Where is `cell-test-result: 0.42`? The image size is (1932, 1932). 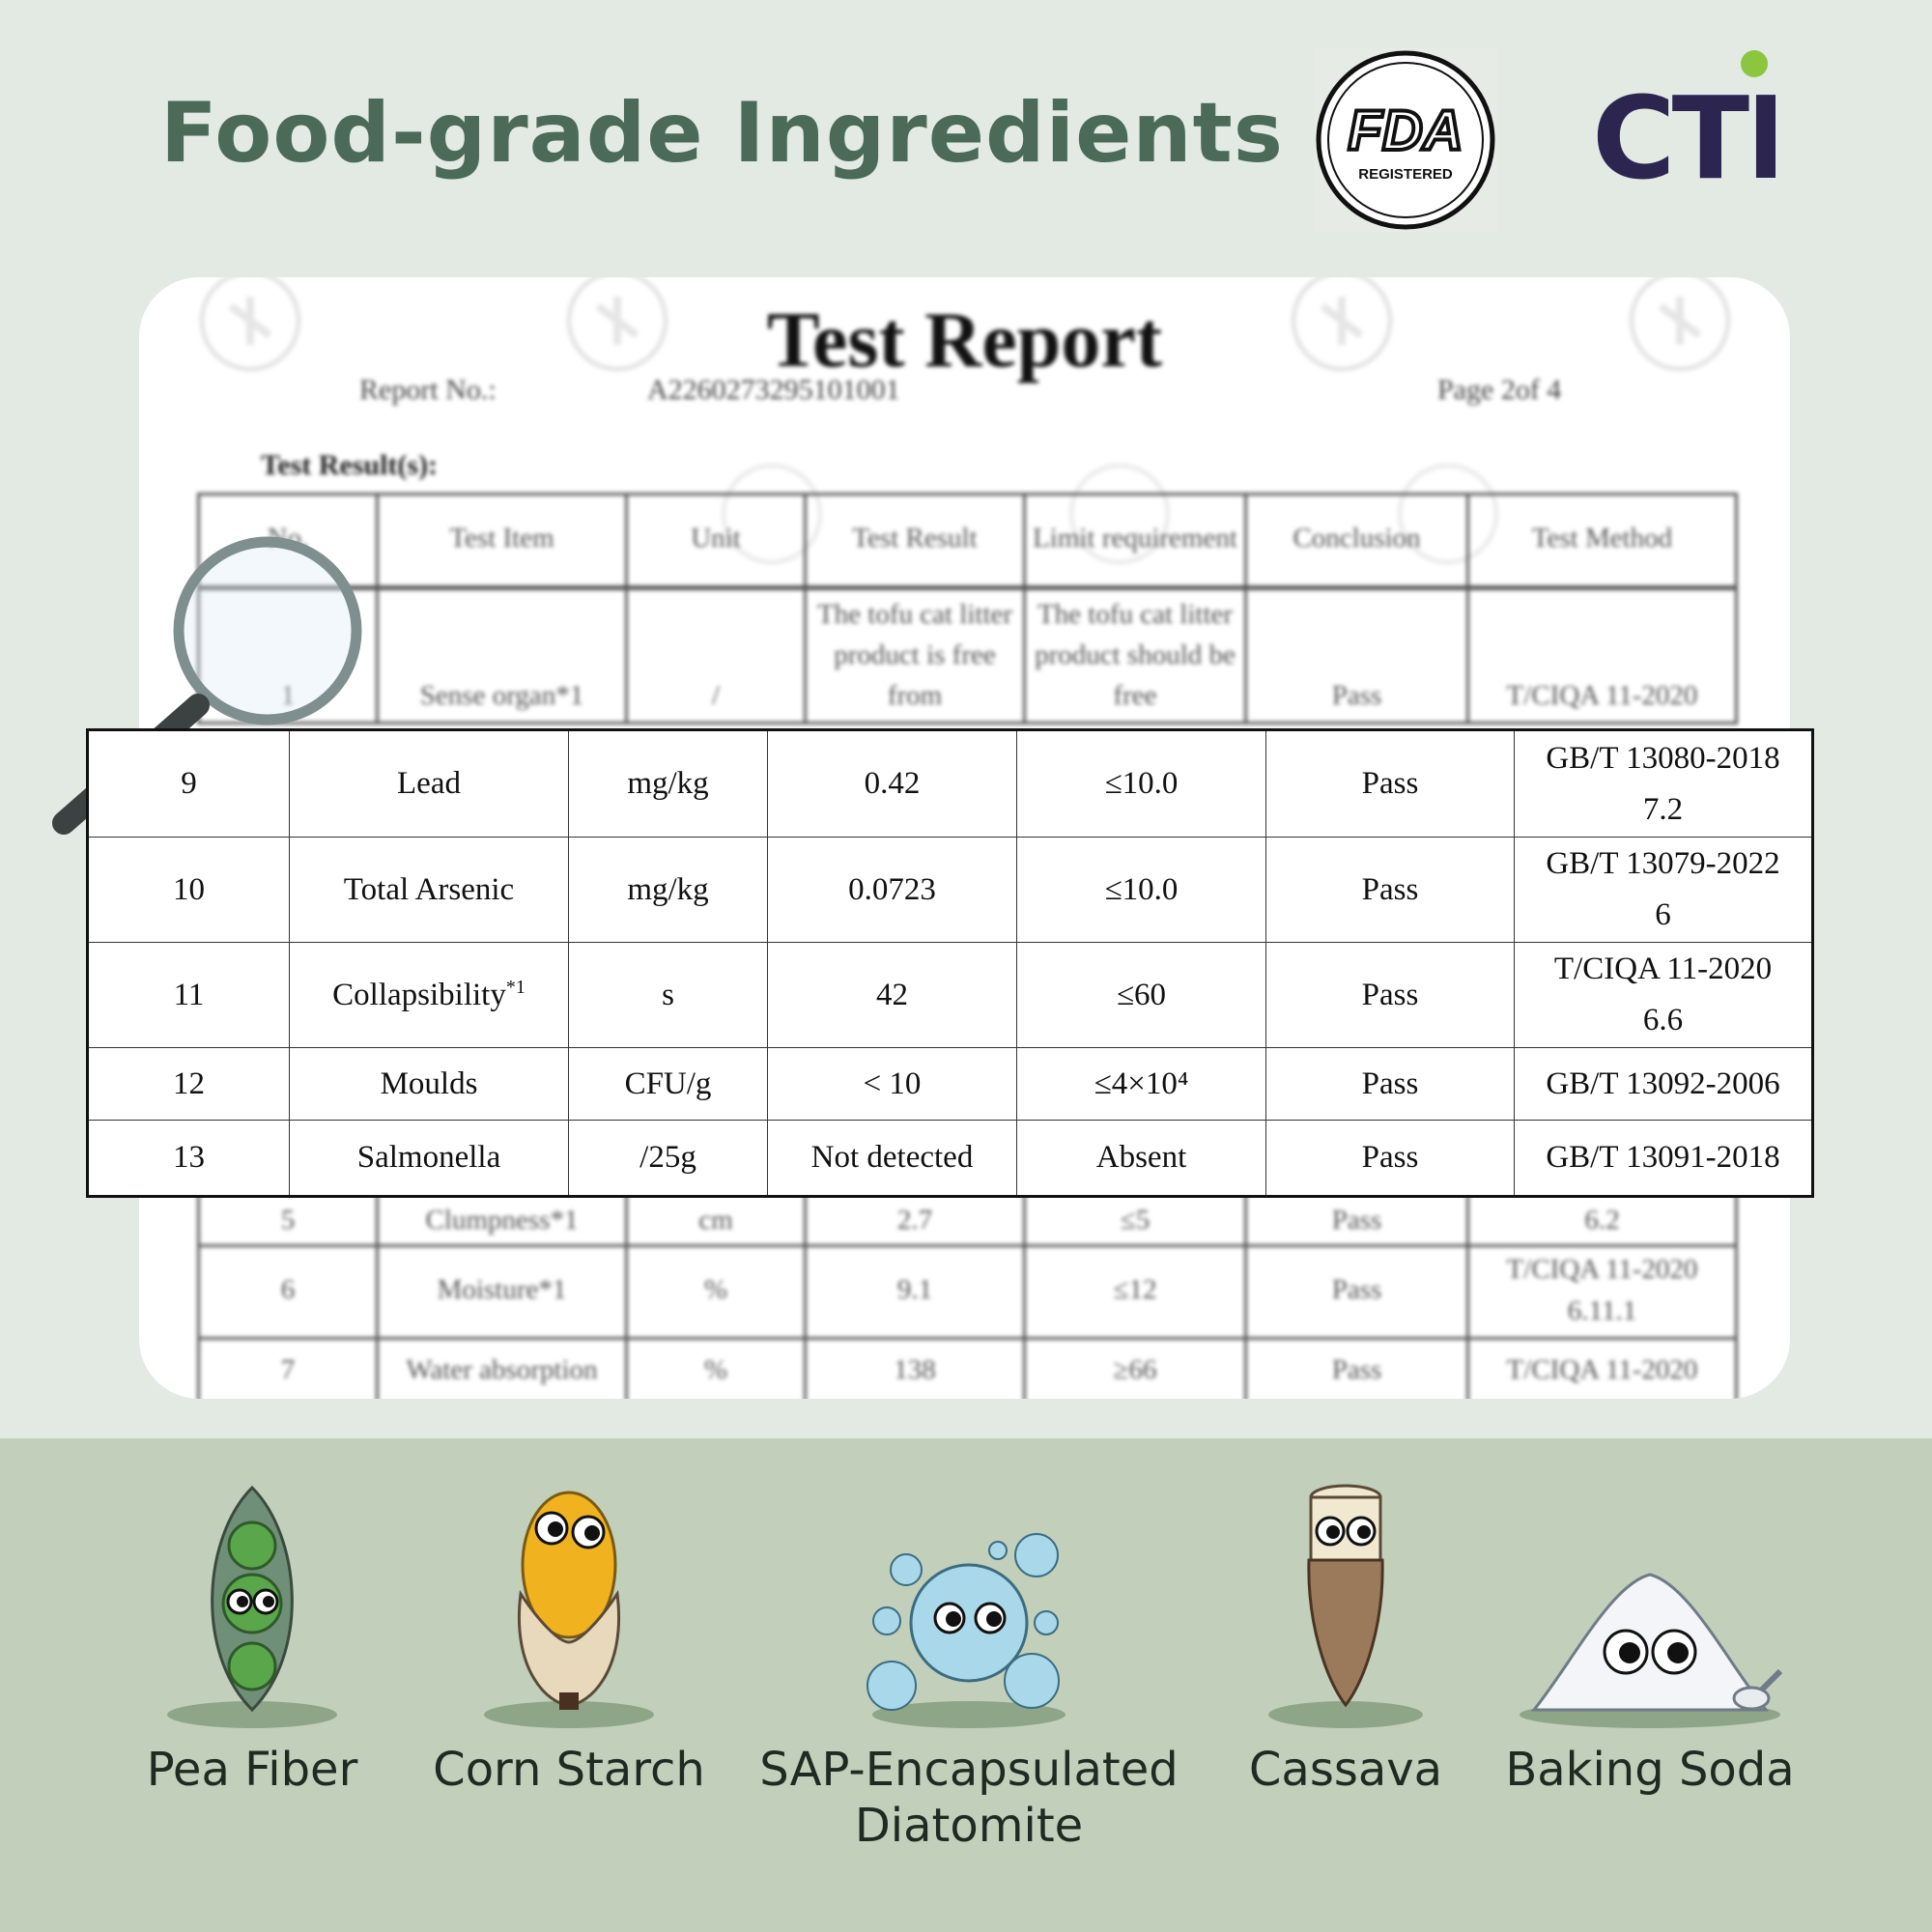 cell-test-result: 0.42 is located at coordinates (892, 783).